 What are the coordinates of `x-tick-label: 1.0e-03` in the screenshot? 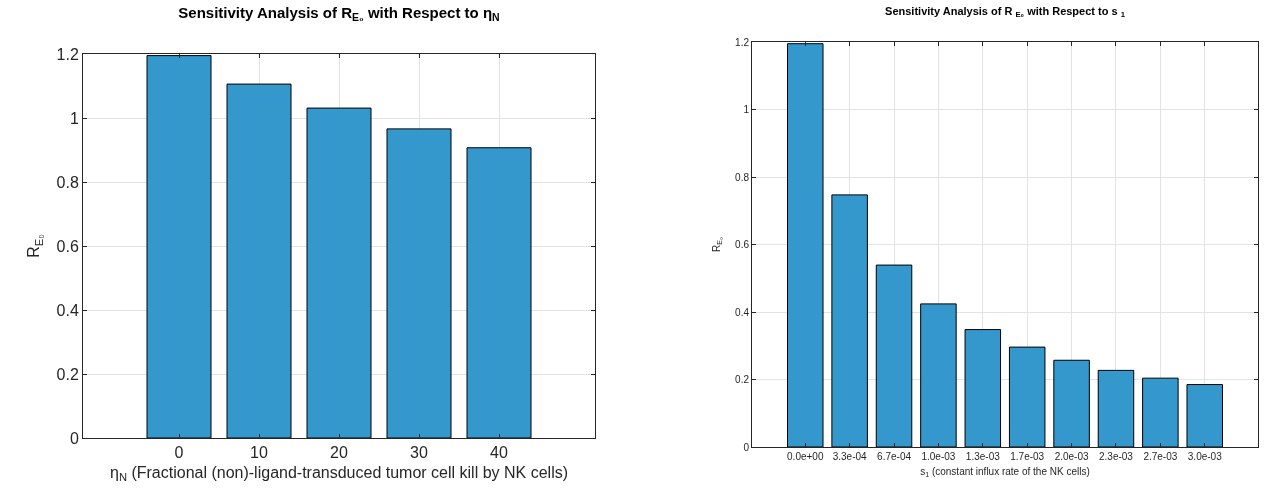 It's located at (938, 456).